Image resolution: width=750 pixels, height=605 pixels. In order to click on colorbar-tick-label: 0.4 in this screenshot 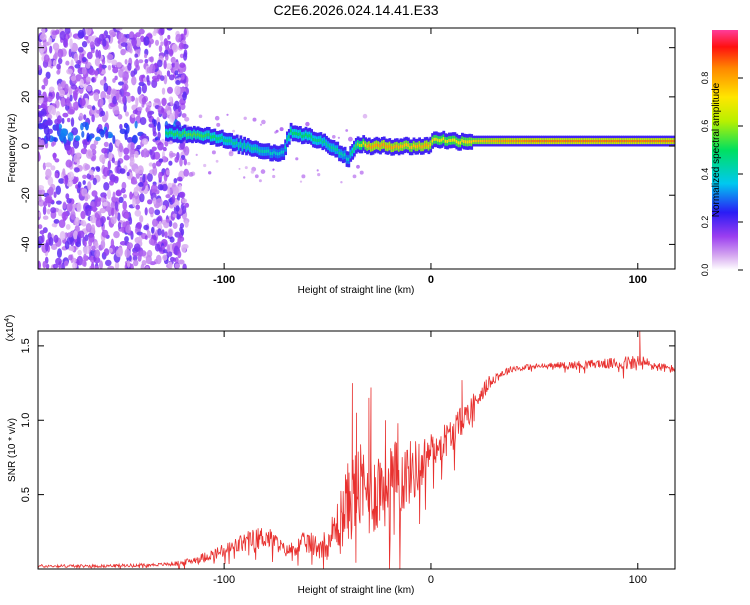, I will do `click(705, 174)`.